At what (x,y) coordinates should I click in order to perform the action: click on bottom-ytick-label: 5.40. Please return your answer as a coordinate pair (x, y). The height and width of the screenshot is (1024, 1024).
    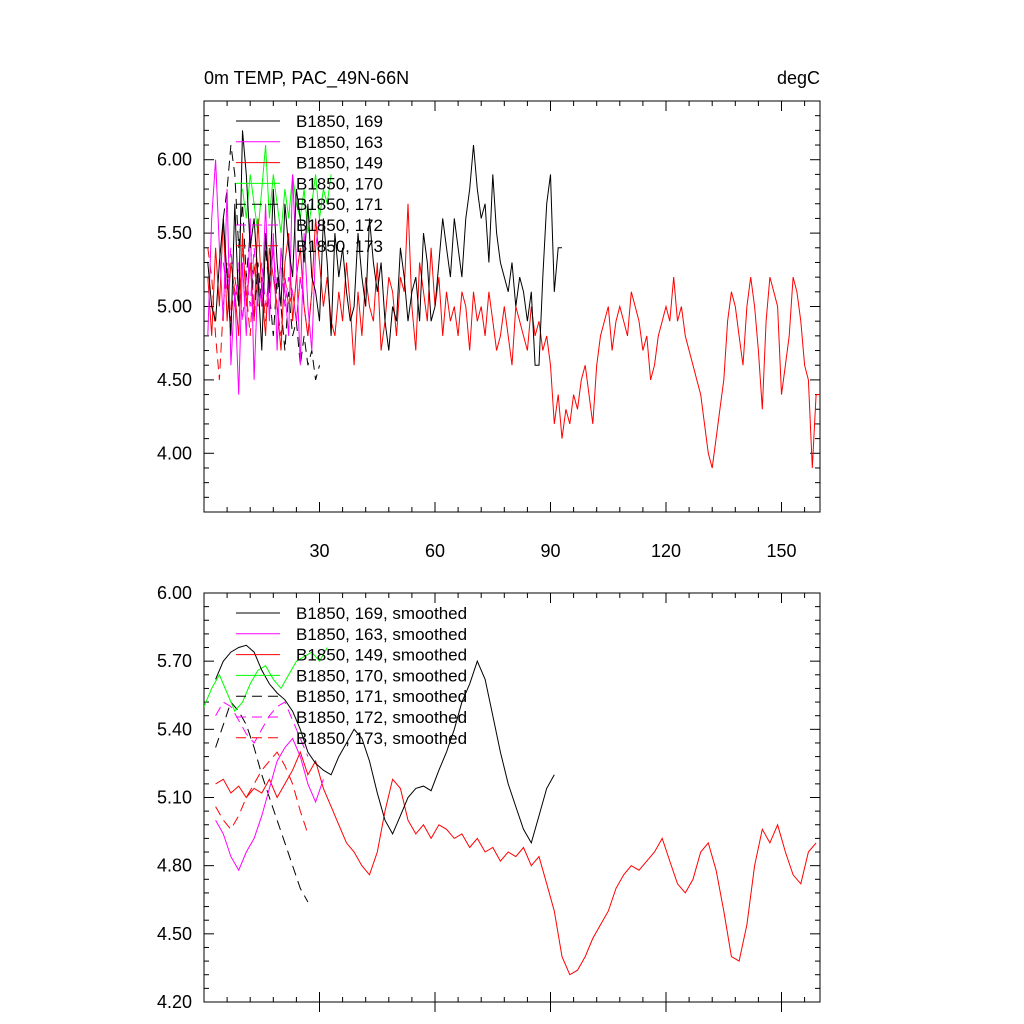
    Looking at the image, I should click on (174, 729).